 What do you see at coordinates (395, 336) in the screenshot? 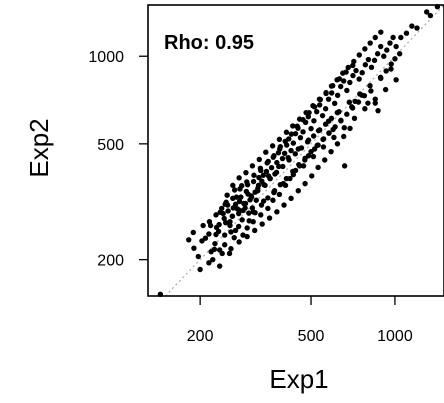
I see `x-tick-label: 1000` at bounding box center [395, 336].